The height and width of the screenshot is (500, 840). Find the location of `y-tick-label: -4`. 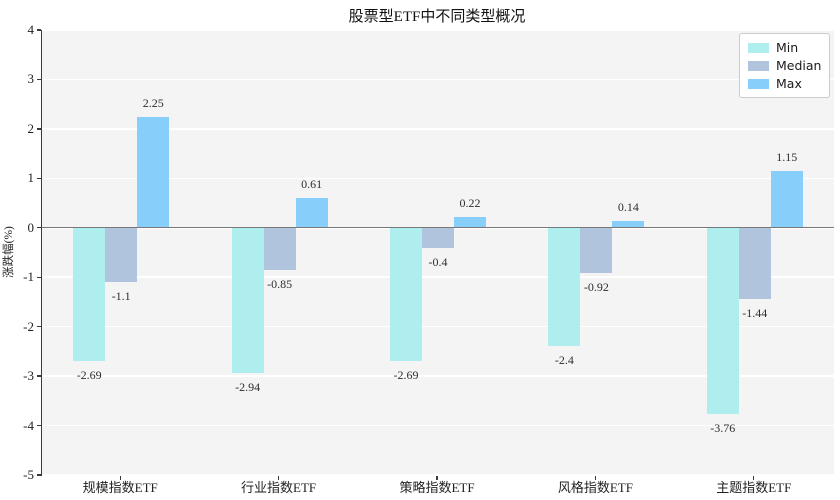

y-tick-label: -4 is located at coordinates (28, 425).